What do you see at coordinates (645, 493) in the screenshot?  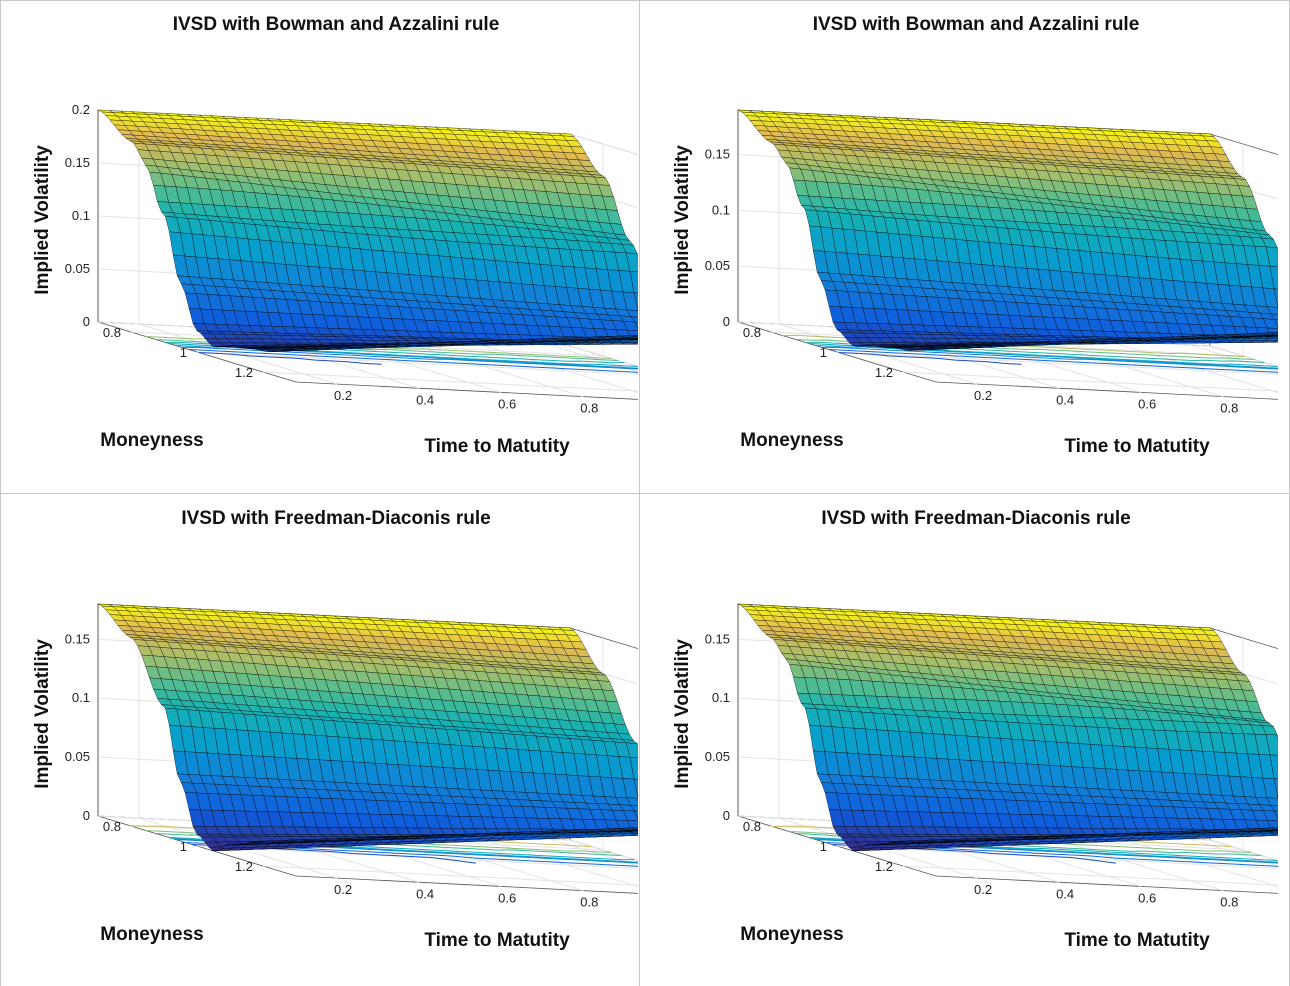 I see `horizontal-divider` at bounding box center [645, 493].